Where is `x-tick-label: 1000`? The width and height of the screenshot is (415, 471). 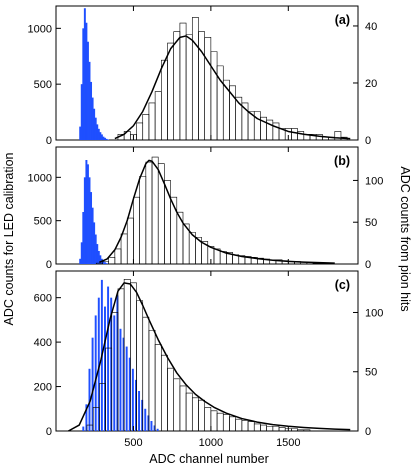 x-tick-label: 1000 is located at coordinates (211, 443).